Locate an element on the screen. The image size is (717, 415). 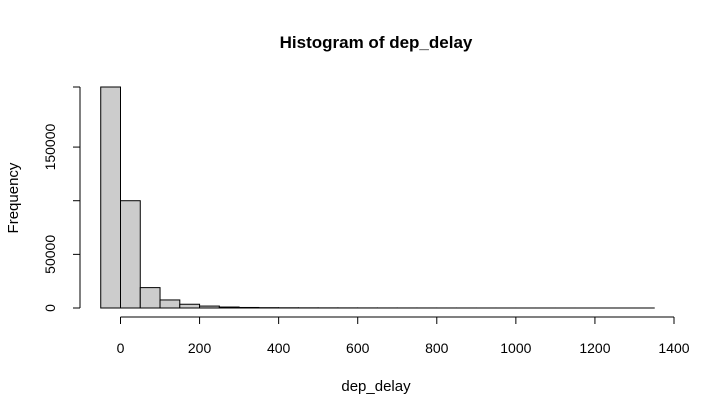
x-tick-label: 1200 is located at coordinates (594, 348).